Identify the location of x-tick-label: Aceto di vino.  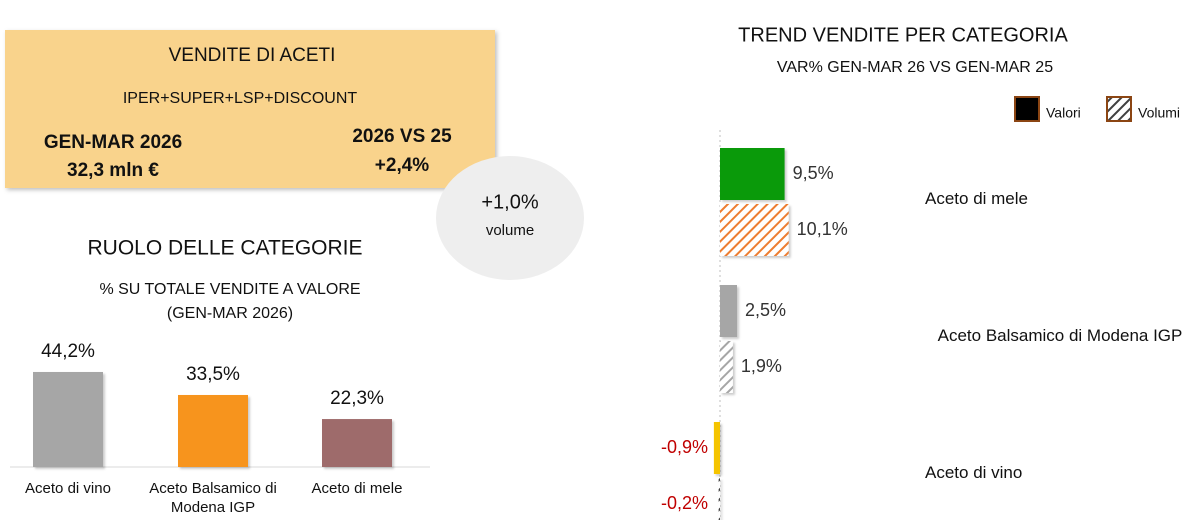
(68, 488).